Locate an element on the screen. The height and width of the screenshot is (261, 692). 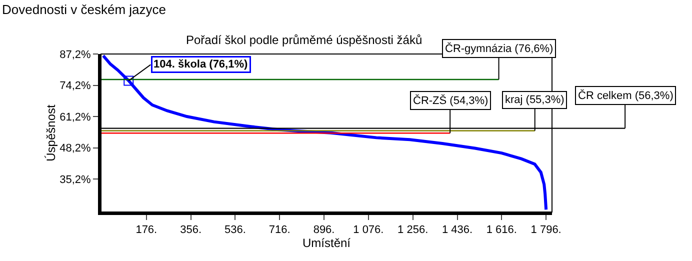
ref-line-label: kraj (55,3%) is located at coordinates (534, 100).